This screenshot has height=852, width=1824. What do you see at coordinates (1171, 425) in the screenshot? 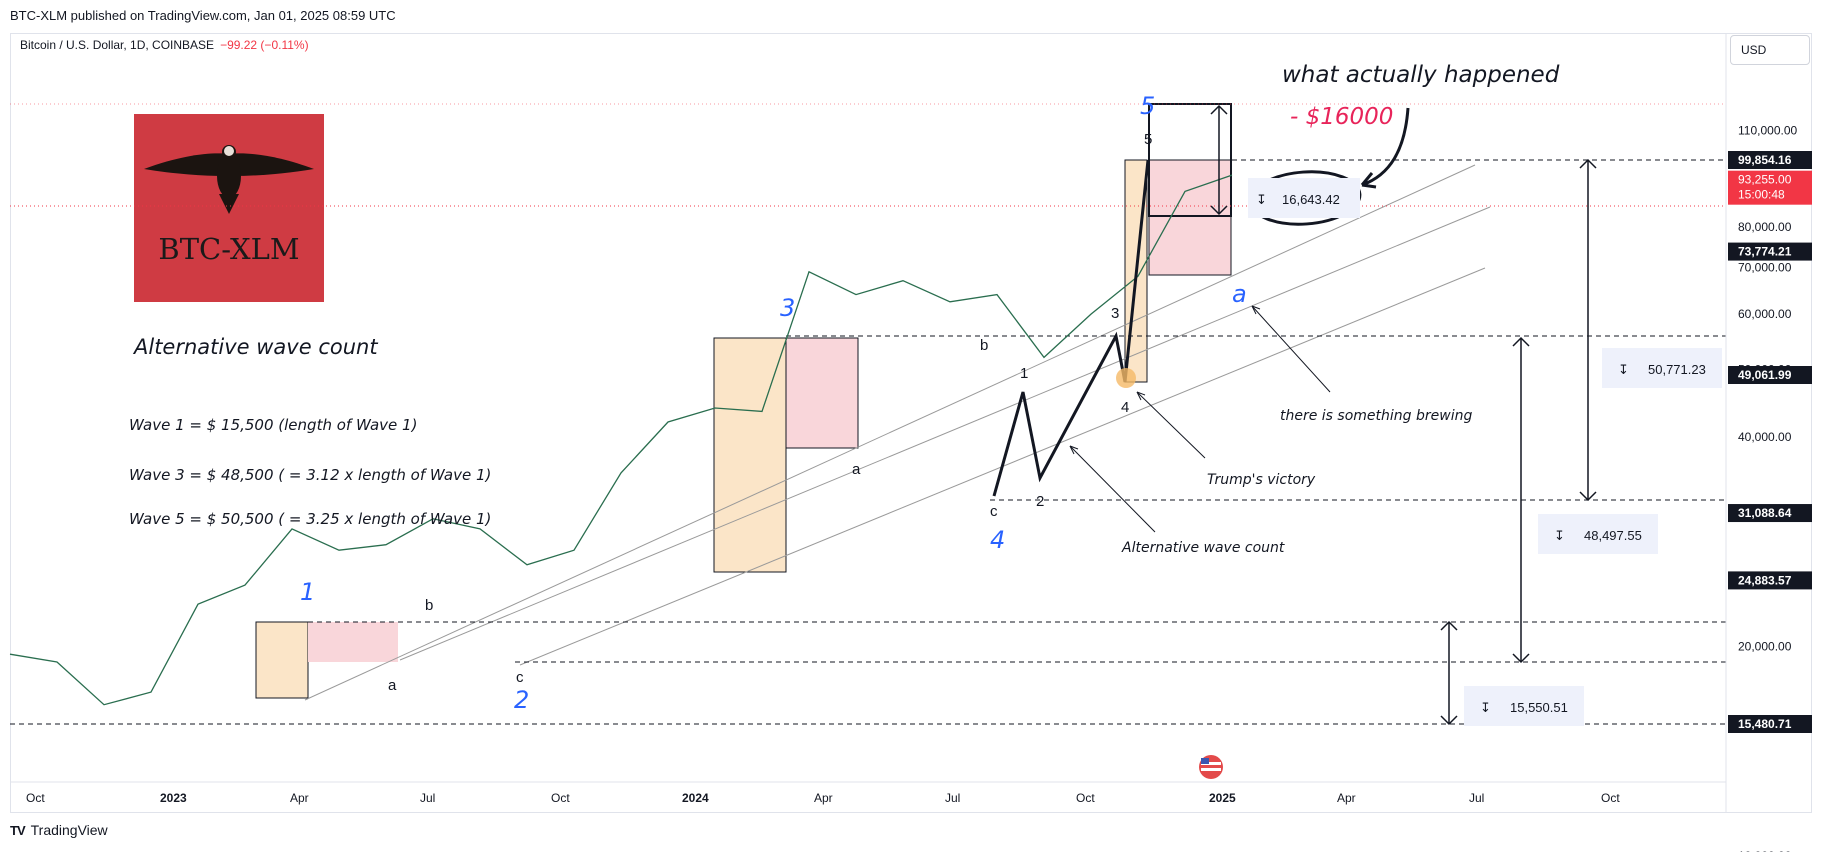
I see `trump-pointer` at bounding box center [1171, 425].